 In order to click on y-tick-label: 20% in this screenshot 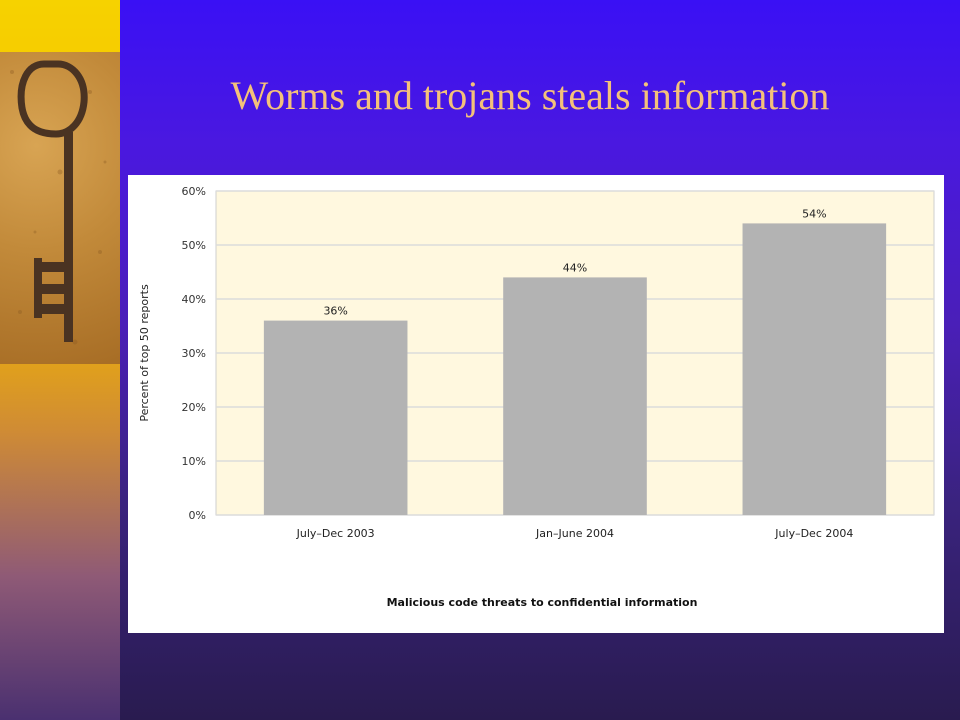, I will do `click(194, 407)`.